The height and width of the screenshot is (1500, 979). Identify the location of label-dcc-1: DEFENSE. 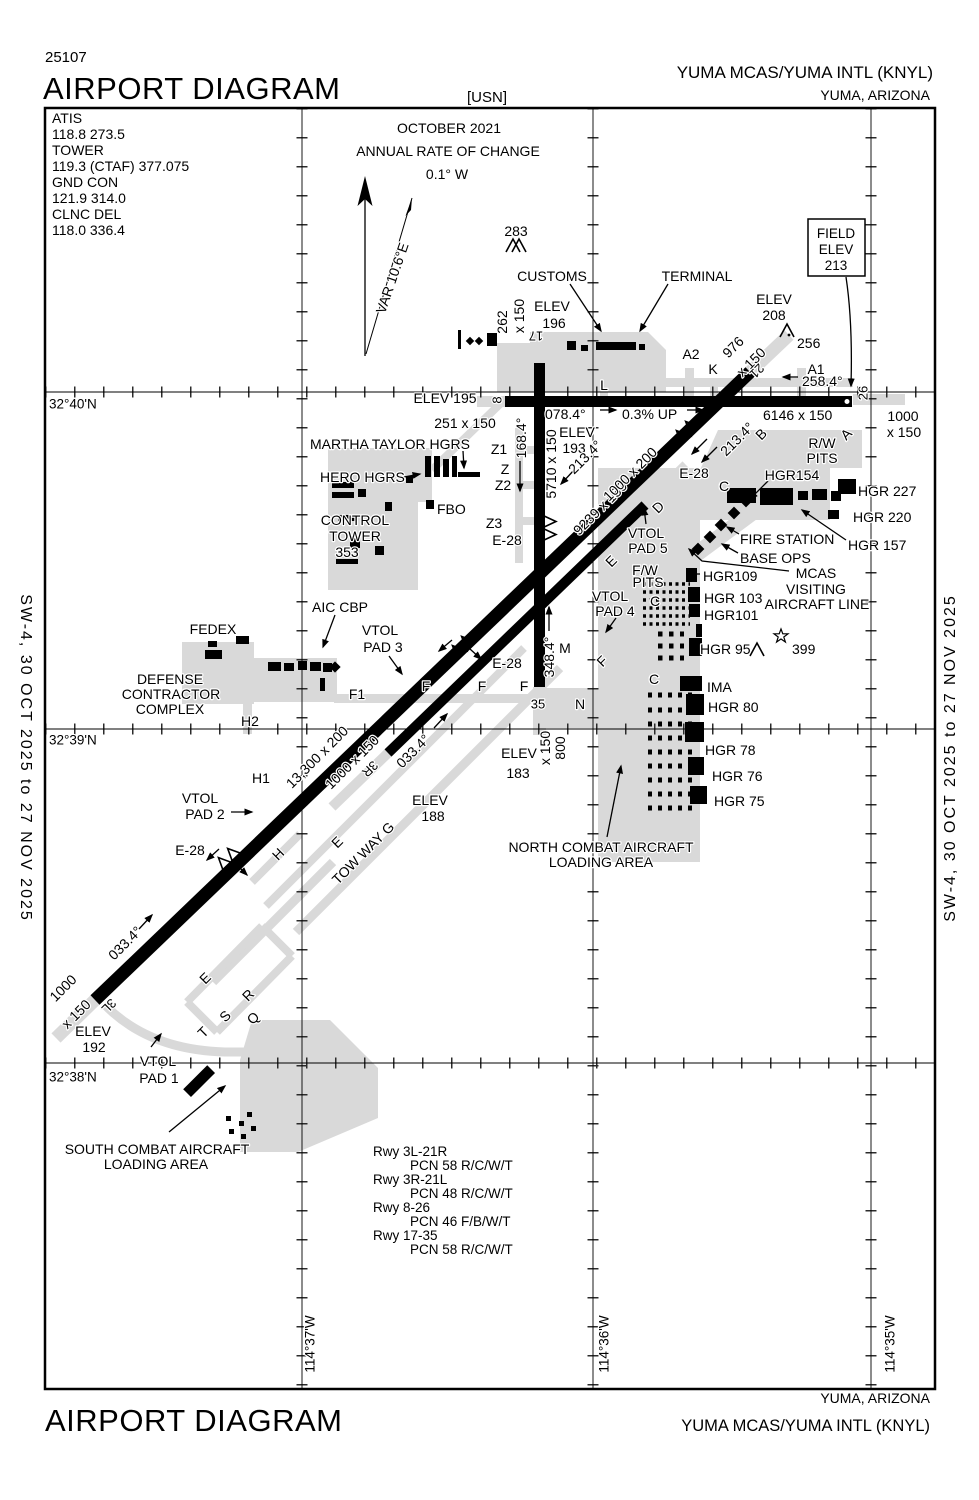
(170, 679).